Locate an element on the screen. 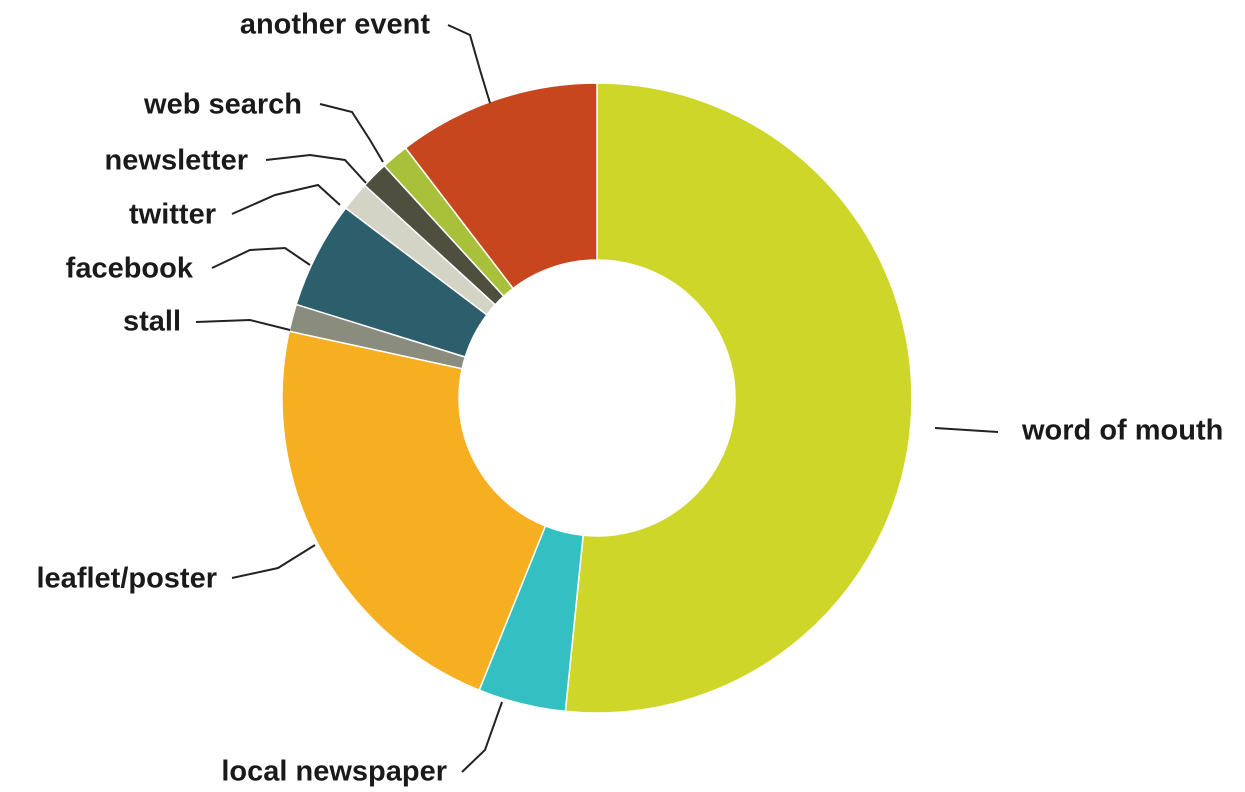 Image resolution: width=1245 pixels, height=792 pixels. leader-line-facebook is located at coordinates (261, 257).